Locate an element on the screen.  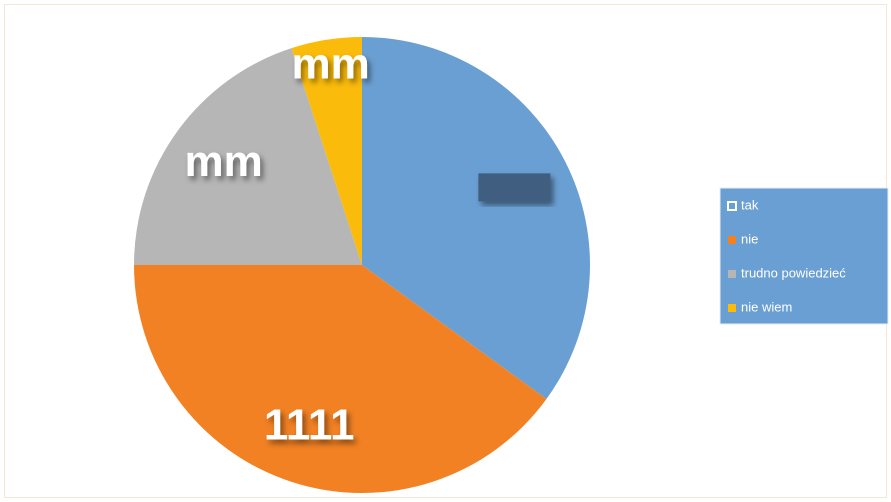
legend-box is located at coordinates (804, 256).